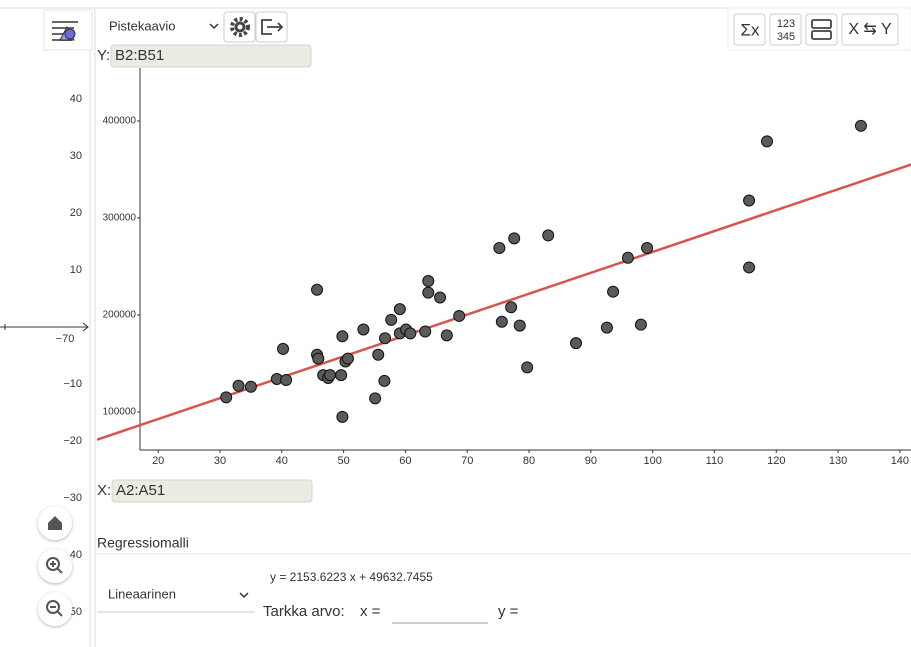 The height and width of the screenshot is (647, 911). I want to click on exact-label: Tarkka arvo:, so click(304, 611).